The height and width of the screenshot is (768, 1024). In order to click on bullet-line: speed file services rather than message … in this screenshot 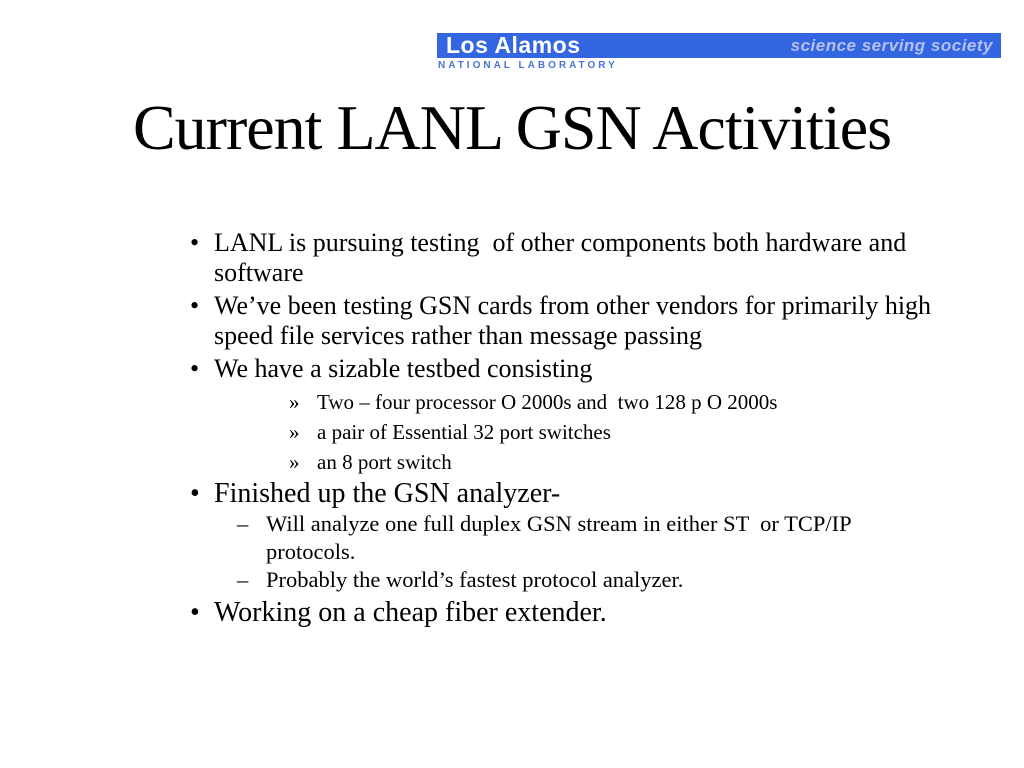, I will do `click(458, 335)`.